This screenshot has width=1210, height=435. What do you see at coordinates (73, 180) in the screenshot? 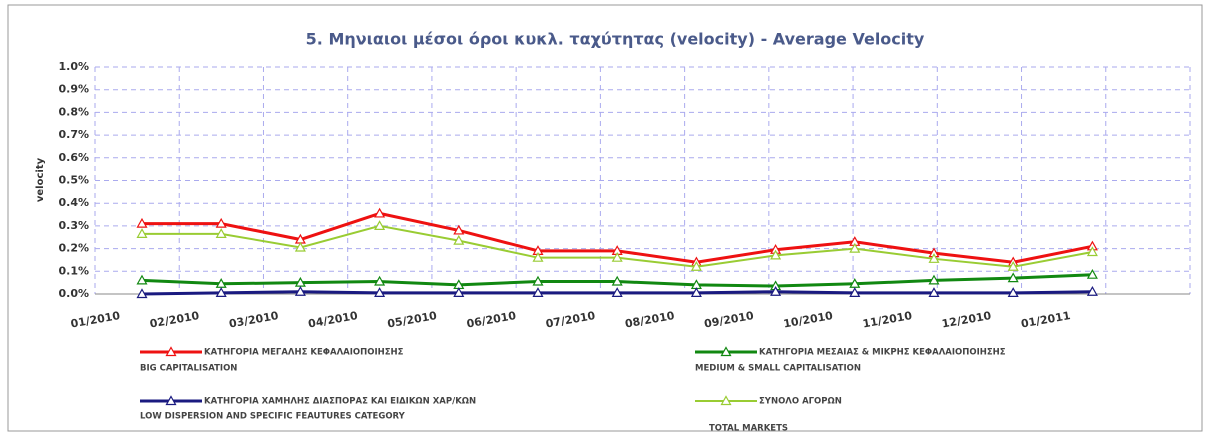
I see `y-tick-label: 0.5%` at bounding box center [73, 180].